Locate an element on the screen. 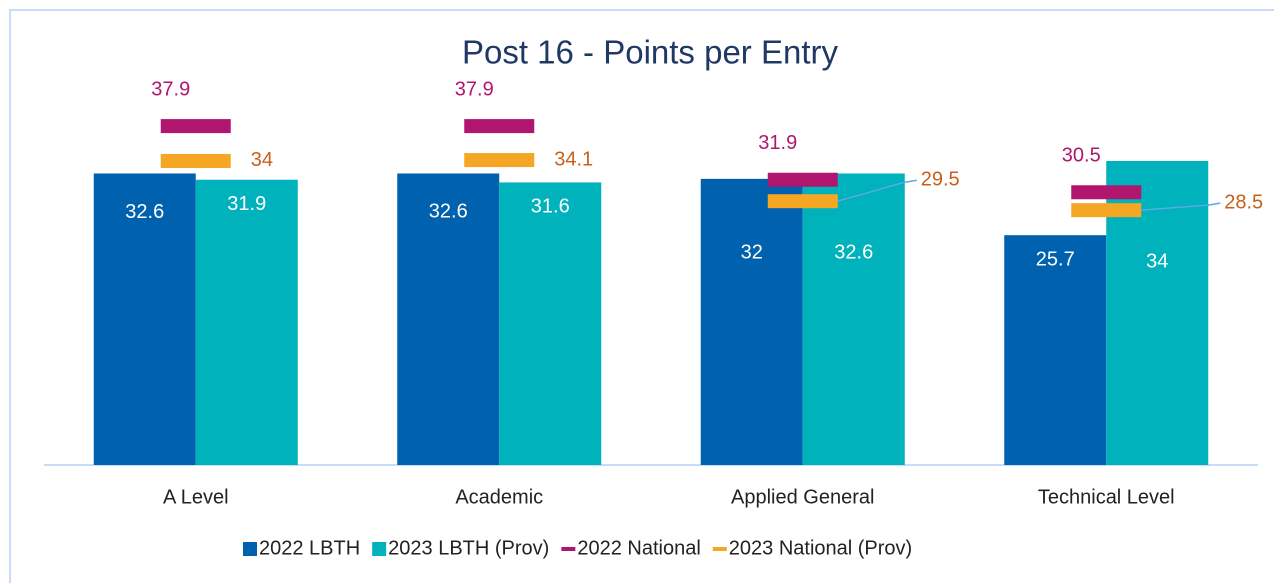 This screenshot has height=583, width=1274. x-tick-label: Applied General is located at coordinates (802, 497).